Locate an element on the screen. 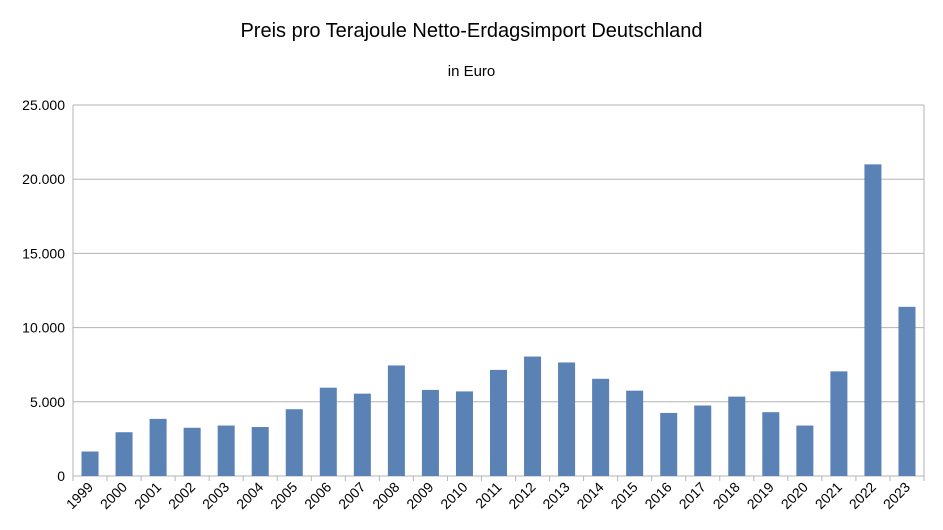 This screenshot has height=530, width=943. bar-2013 is located at coordinates (567, 419).